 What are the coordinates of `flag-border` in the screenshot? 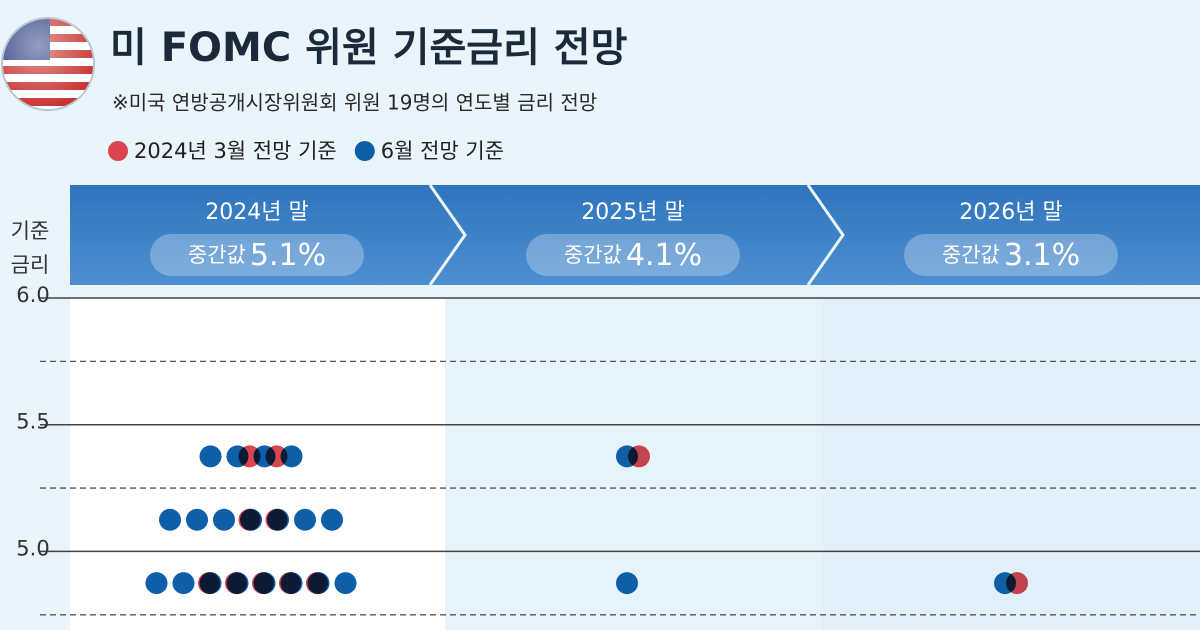 It's located at (48, 64).